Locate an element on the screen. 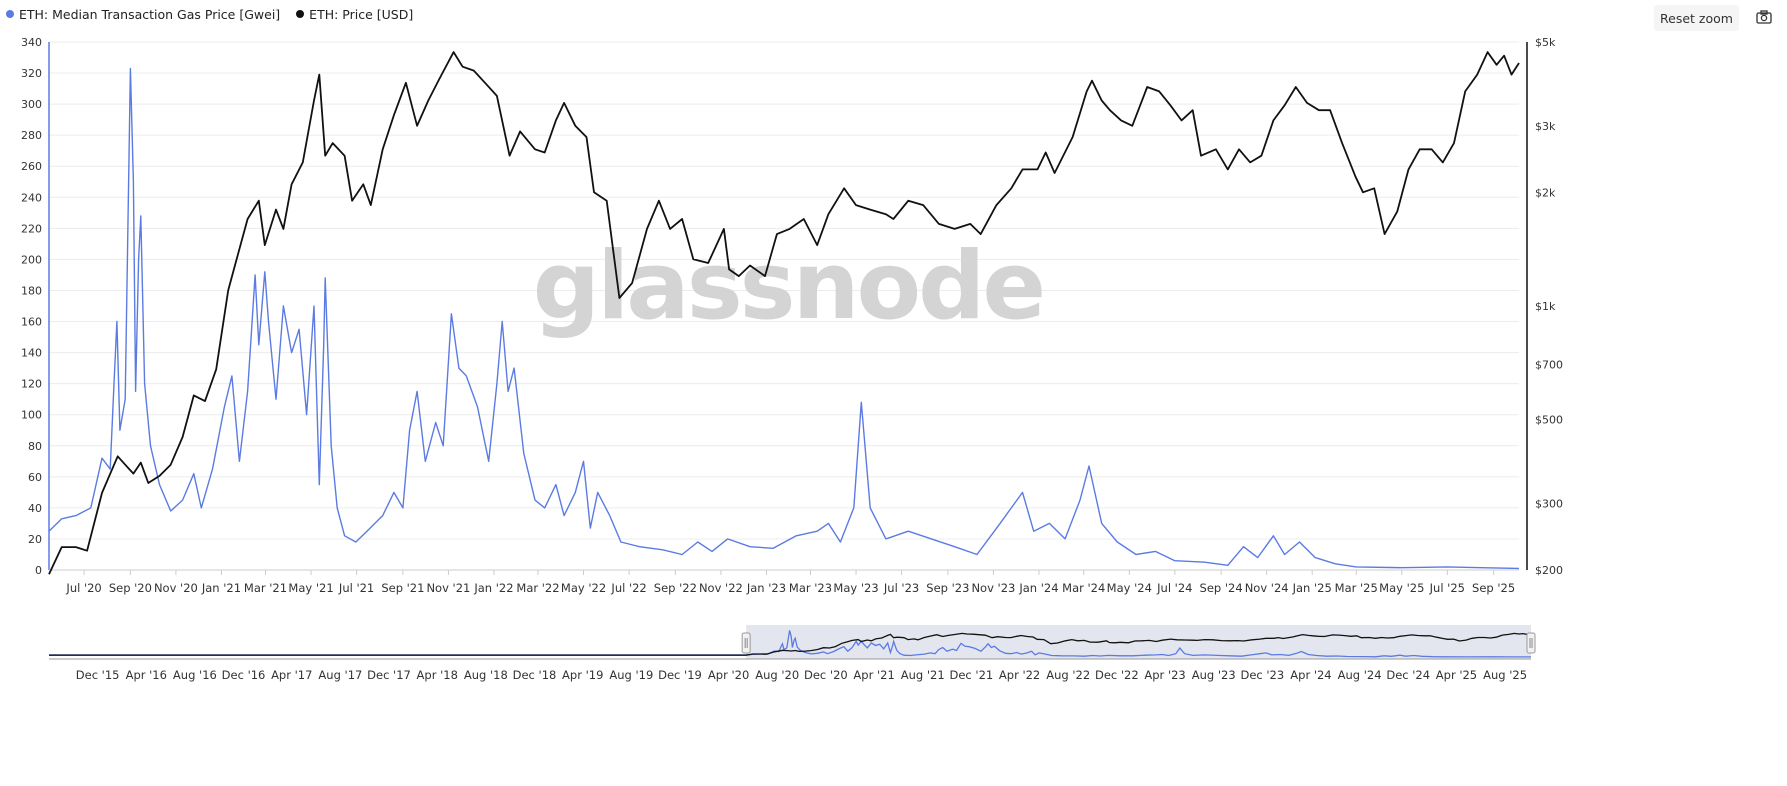 Image resolution: width=1787 pixels, height=786 pixels. legend-label-gas-price: ETH: Median Transaction Gas Price [Gwei] is located at coordinates (150, 14).